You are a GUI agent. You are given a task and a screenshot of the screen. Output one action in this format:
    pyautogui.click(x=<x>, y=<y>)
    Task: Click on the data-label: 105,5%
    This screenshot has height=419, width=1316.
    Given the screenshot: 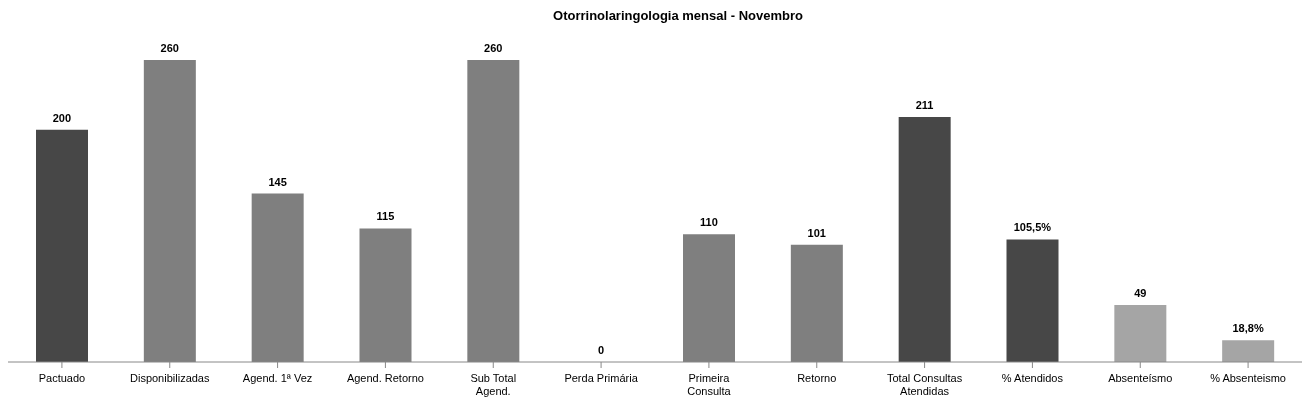 What is the action you would take?
    pyautogui.click(x=1032, y=227)
    